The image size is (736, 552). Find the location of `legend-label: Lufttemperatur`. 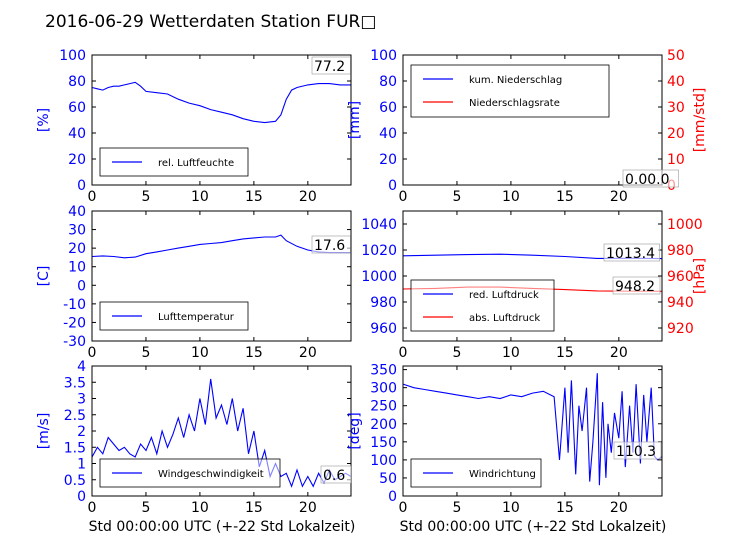

legend-label: Lufttemperatur is located at coordinates (196, 317).